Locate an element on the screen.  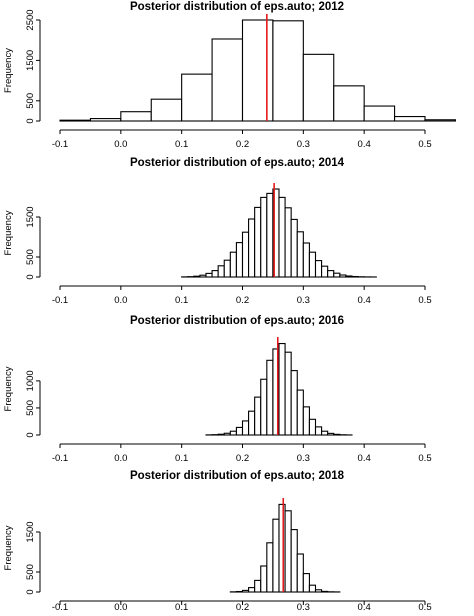
chart-title: Posterior distribution of eps.auto; 2012 is located at coordinates (237, 7).